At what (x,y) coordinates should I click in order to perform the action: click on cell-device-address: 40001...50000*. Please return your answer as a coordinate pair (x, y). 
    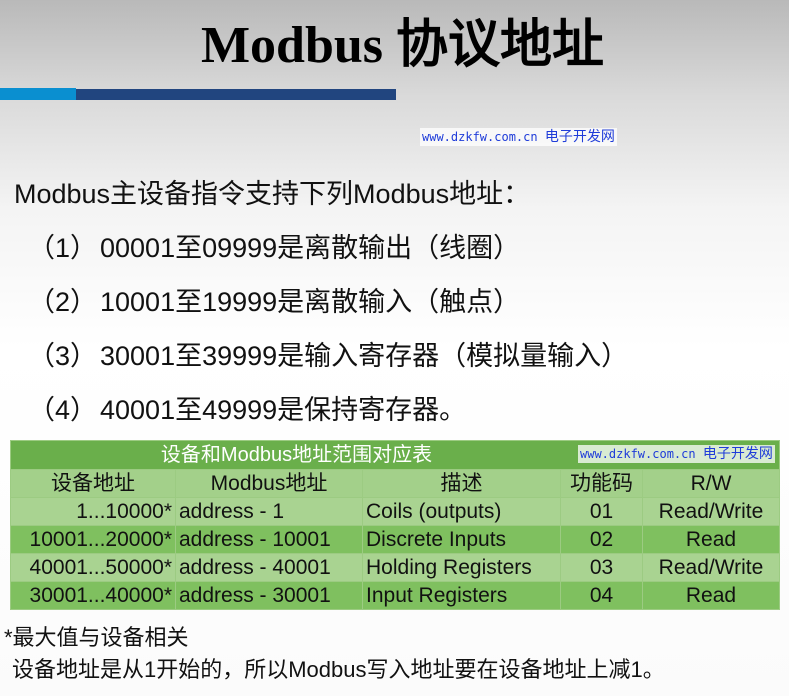
    Looking at the image, I should click on (93, 567).